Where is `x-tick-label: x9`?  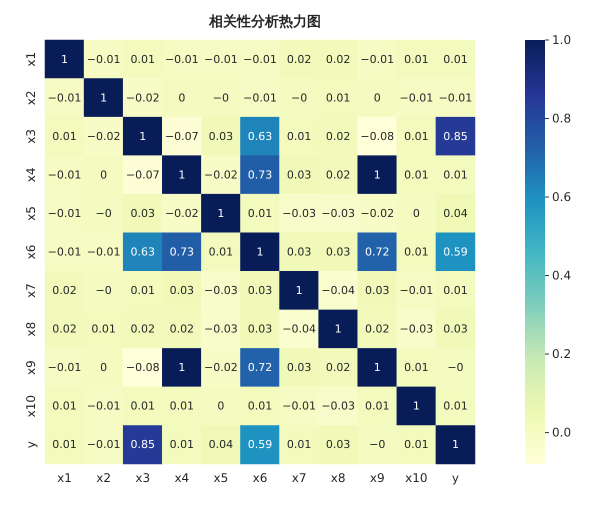 x-tick-label: x9 is located at coordinates (377, 478).